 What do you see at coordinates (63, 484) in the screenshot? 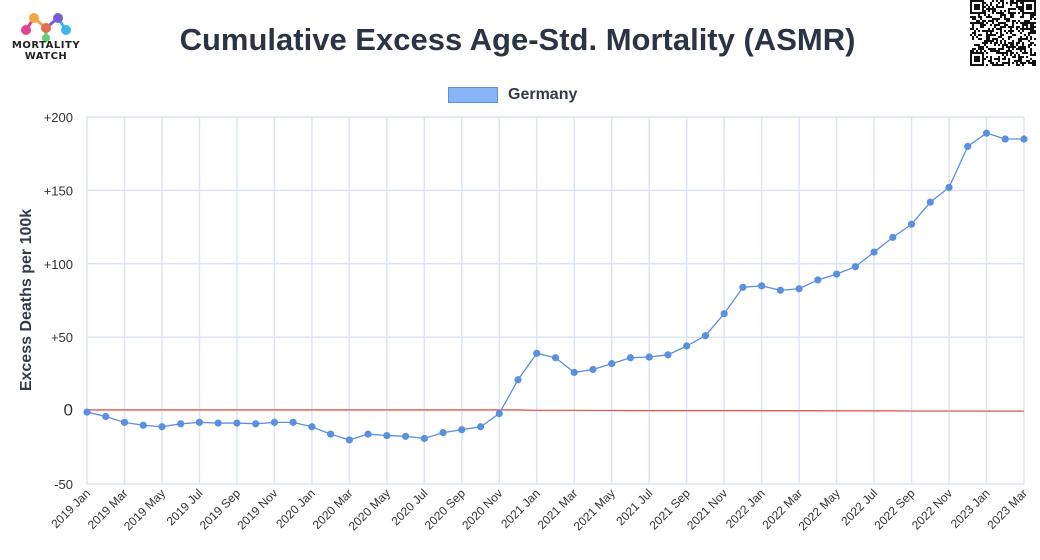
I see `y-tick-label: -50` at bounding box center [63, 484].